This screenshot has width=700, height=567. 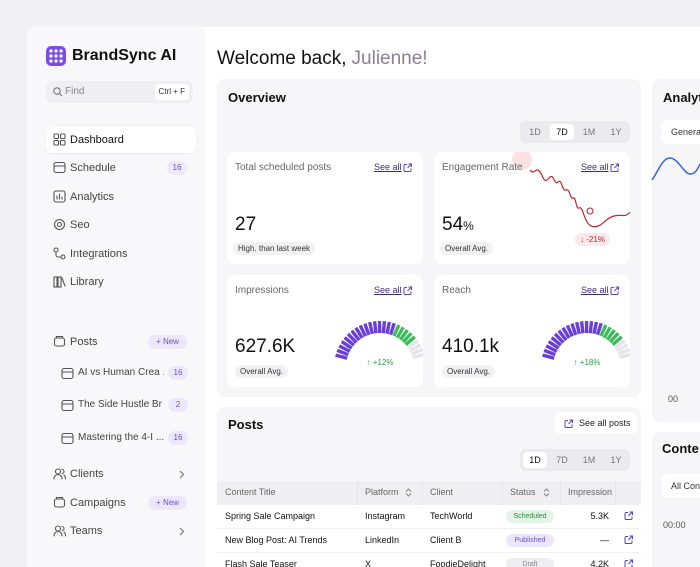 I want to click on nav-item: Posts, so click(x=84, y=342).